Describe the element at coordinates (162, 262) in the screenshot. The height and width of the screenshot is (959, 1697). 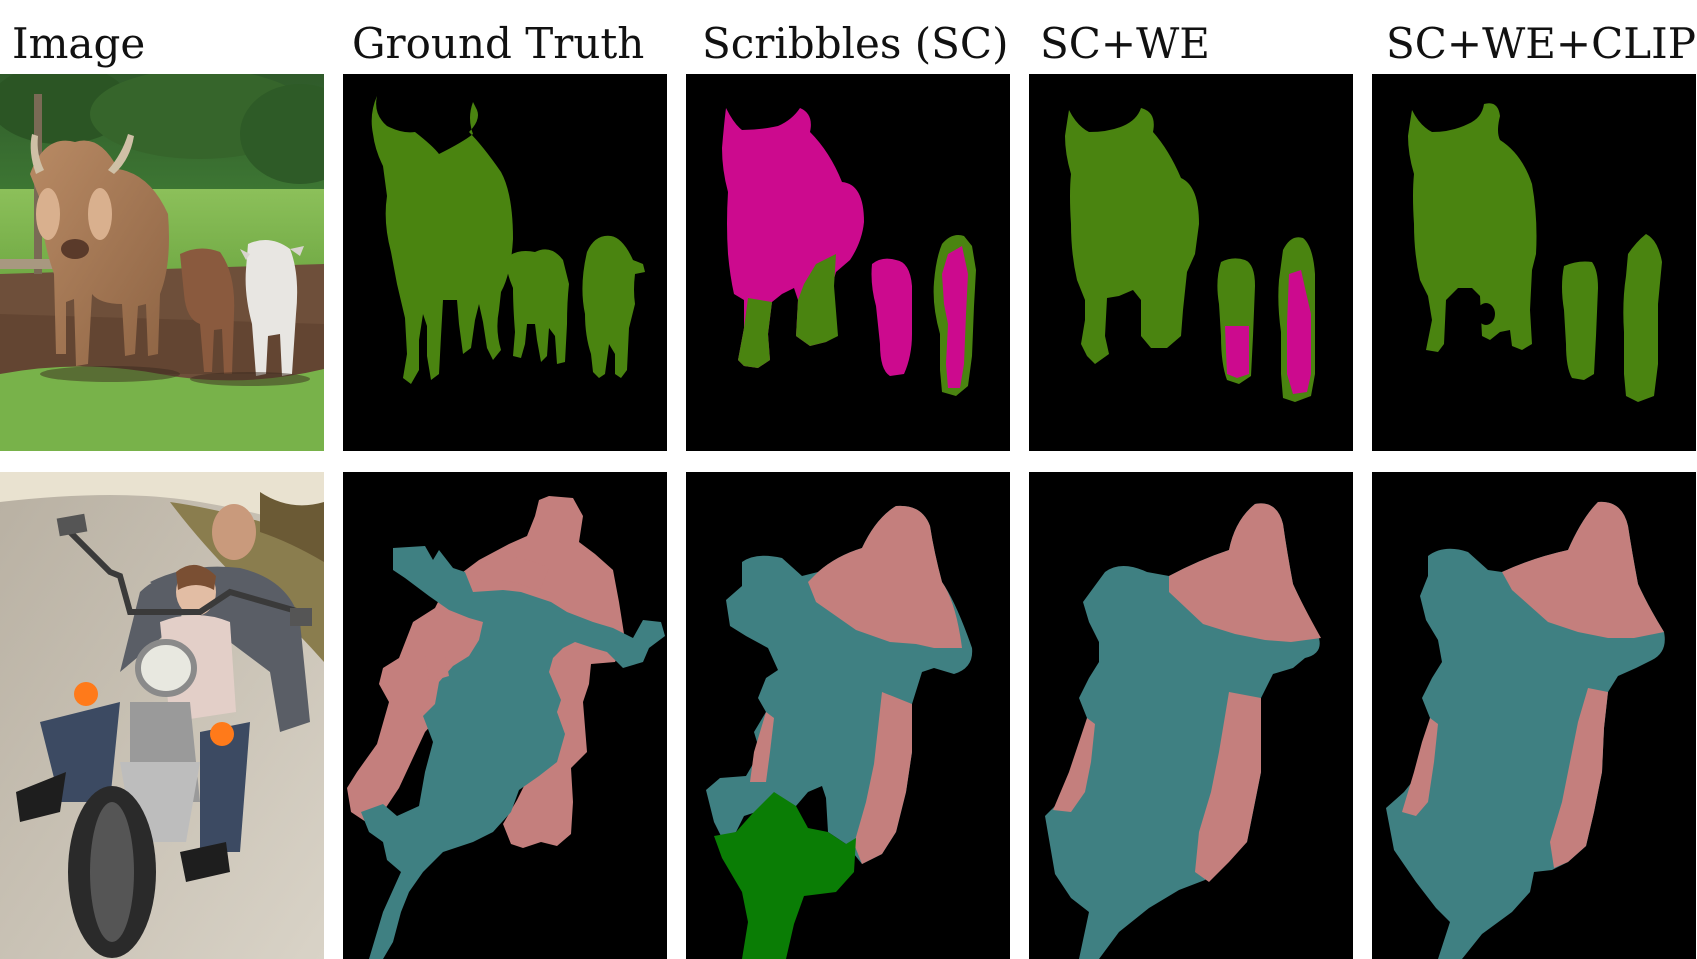
I see `photo-cows` at that location.